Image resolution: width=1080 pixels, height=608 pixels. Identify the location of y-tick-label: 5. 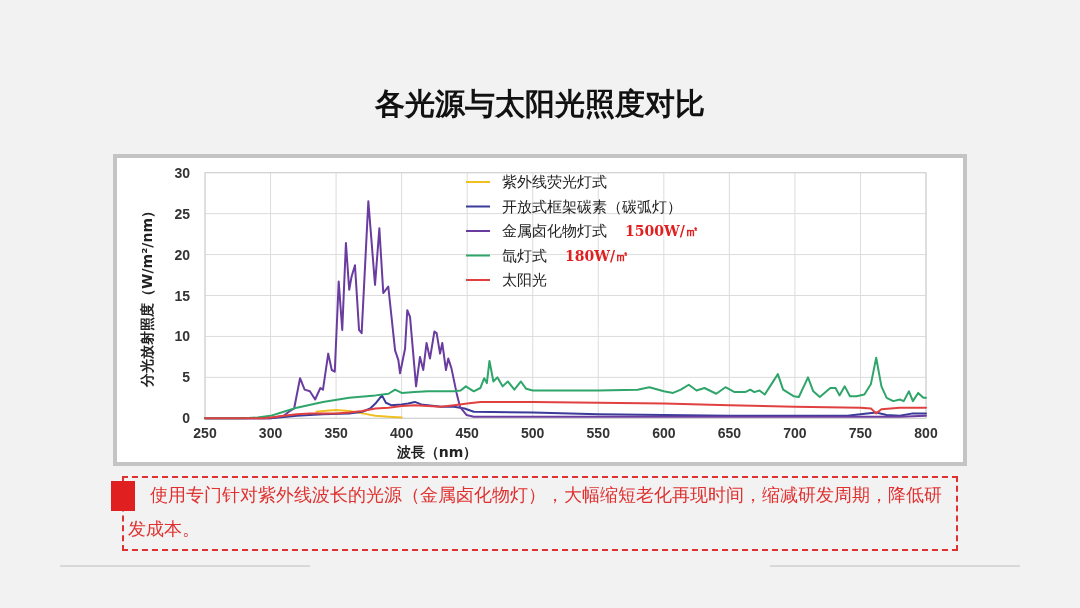
(186, 377).